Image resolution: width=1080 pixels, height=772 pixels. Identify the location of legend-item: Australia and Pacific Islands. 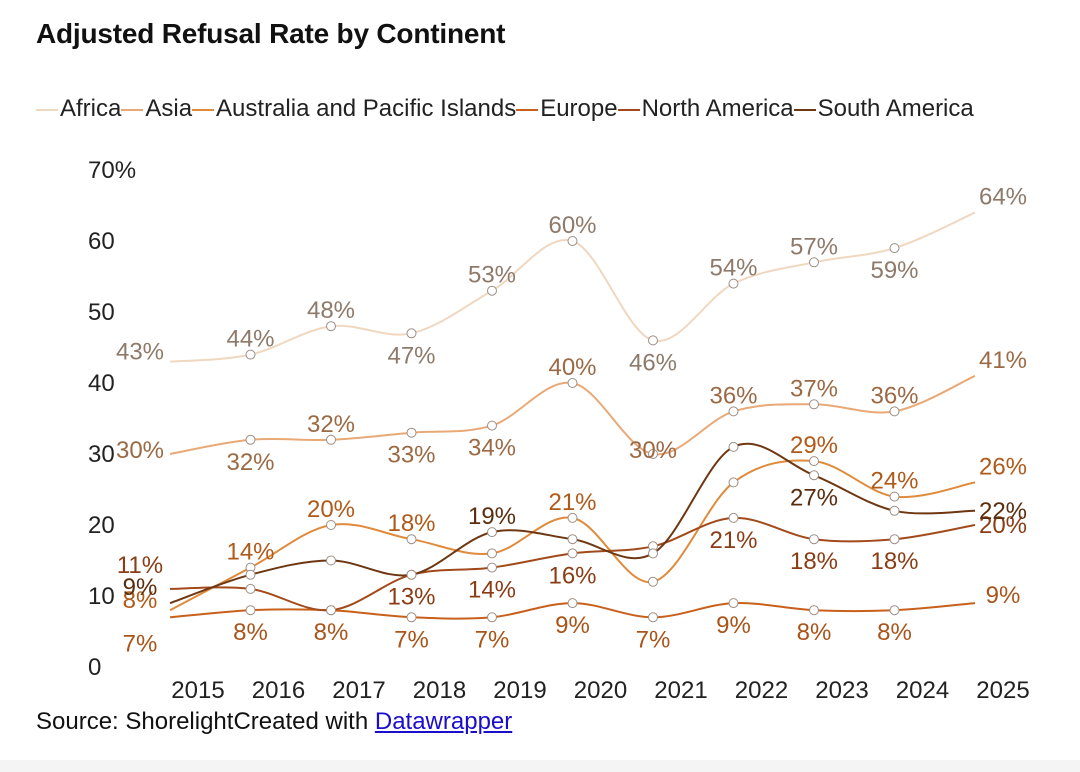
(354, 108).